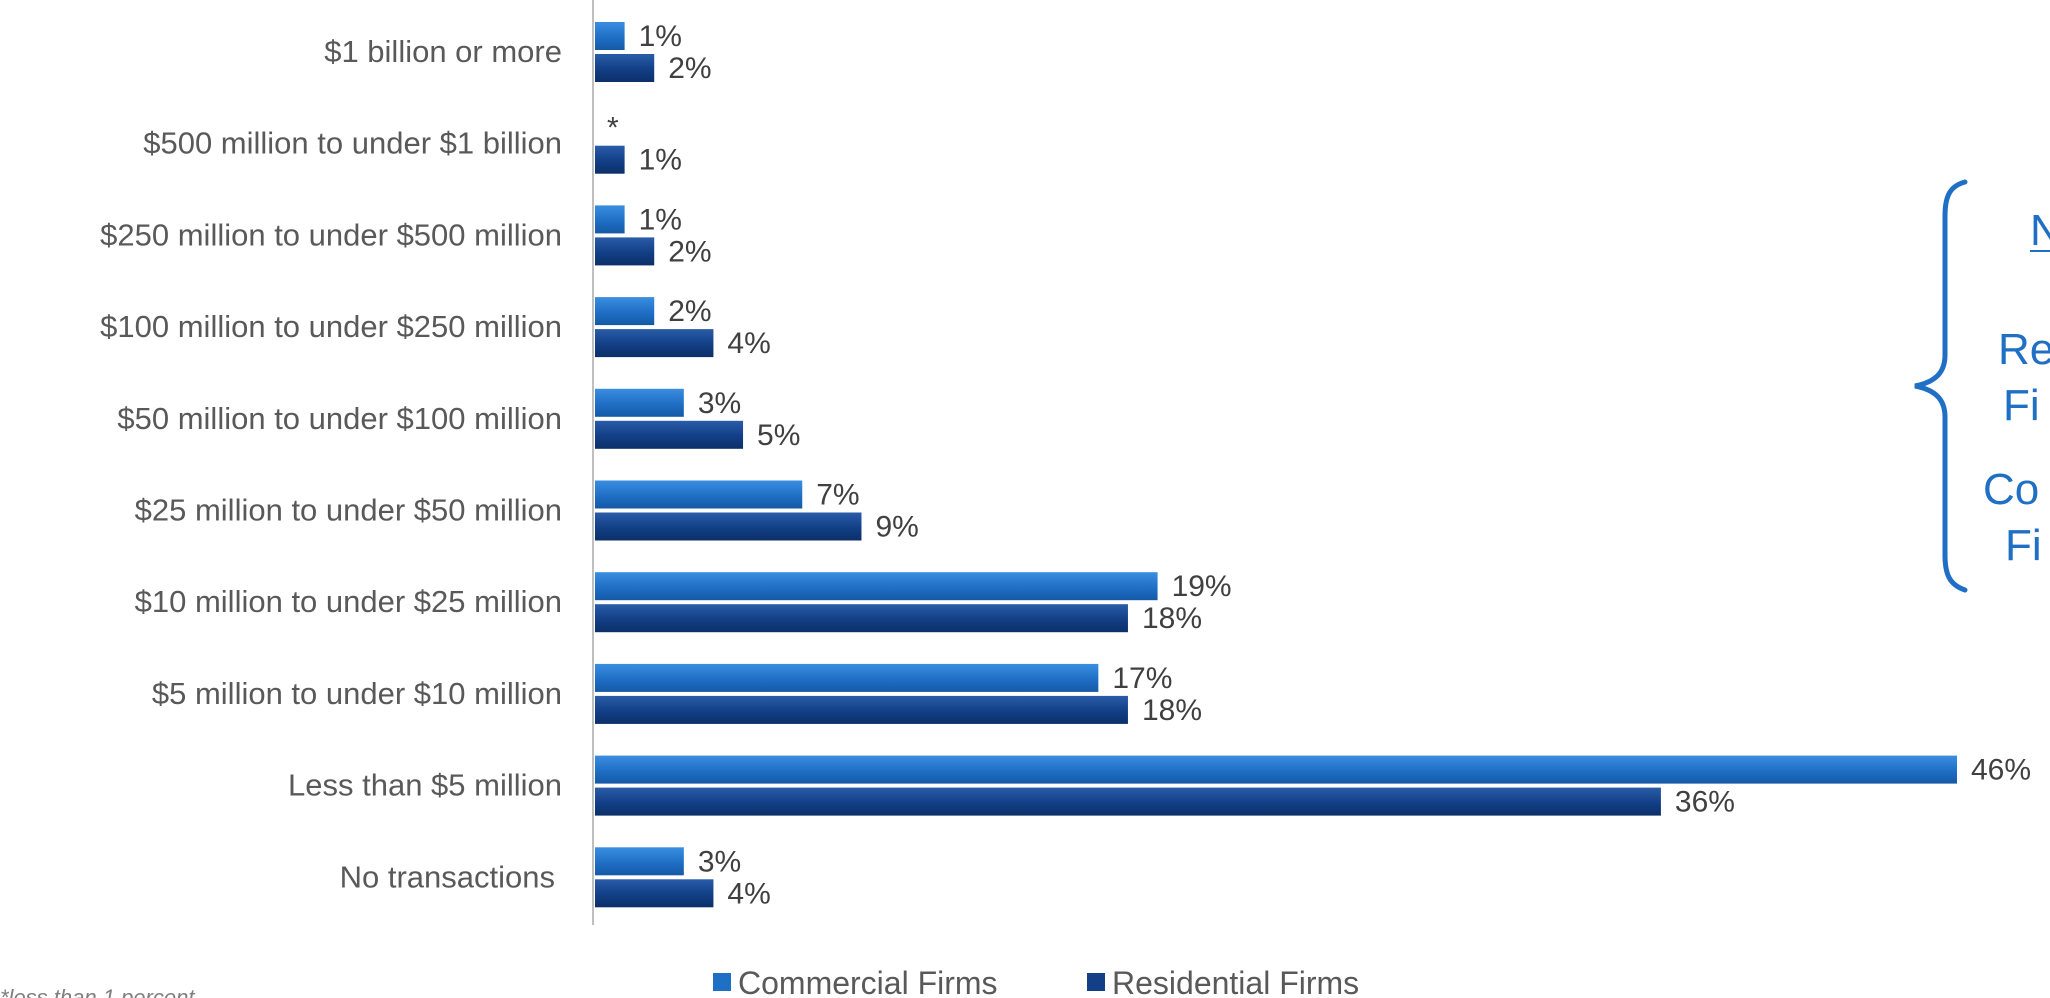 The height and width of the screenshot is (998, 2050). What do you see at coordinates (896, 527) in the screenshot?
I see `value-label-residential: 9%` at bounding box center [896, 527].